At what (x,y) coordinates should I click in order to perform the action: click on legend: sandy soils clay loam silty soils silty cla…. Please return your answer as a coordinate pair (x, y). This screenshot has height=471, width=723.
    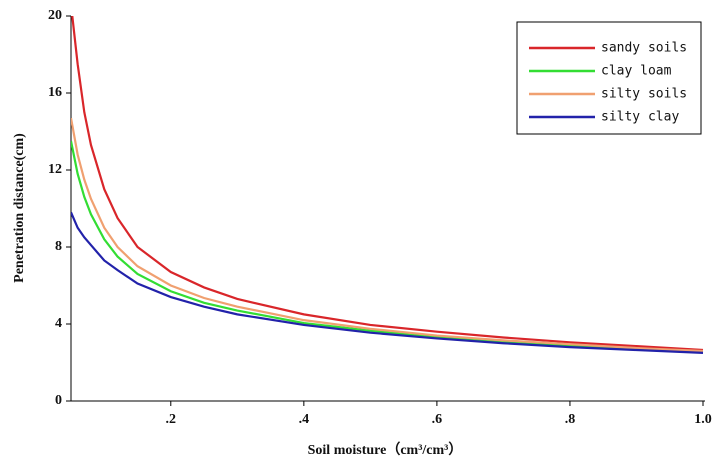
    Looking at the image, I should click on (609, 78).